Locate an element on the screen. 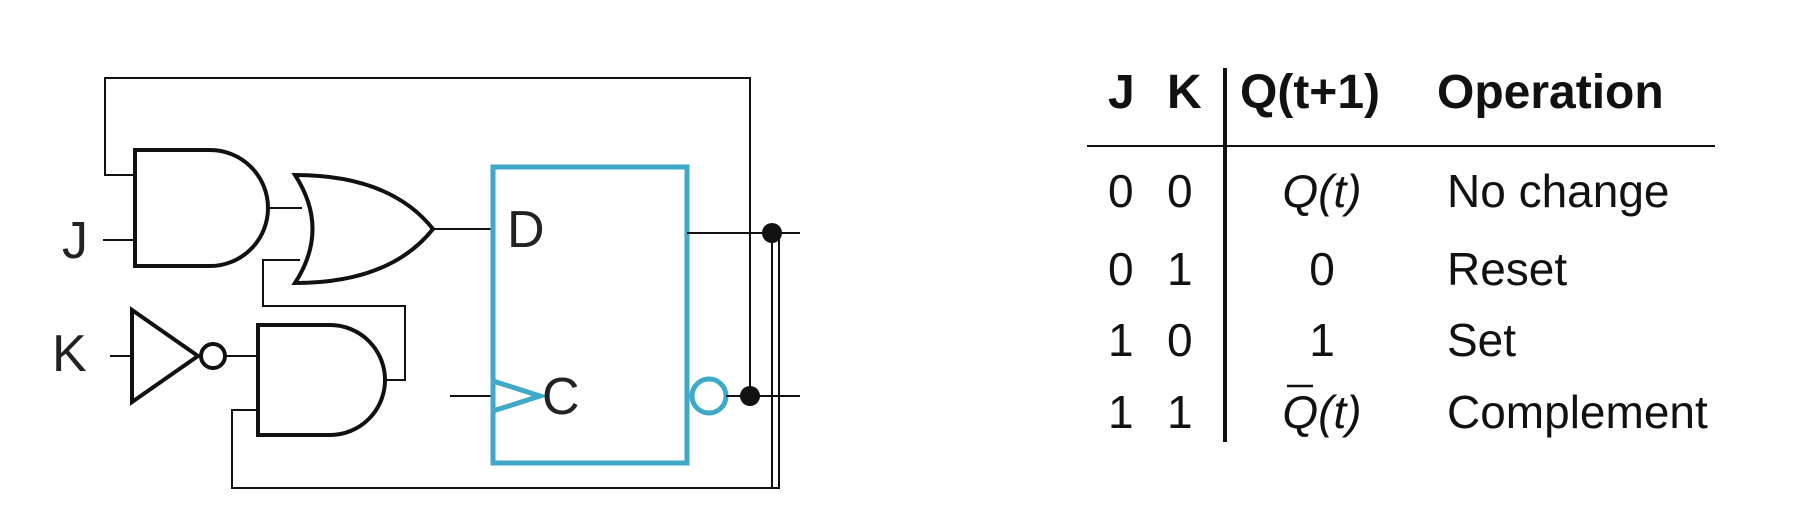 The width and height of the screenshot is (1796, 515). qbar-bubble is located at coordinates (709, 396).